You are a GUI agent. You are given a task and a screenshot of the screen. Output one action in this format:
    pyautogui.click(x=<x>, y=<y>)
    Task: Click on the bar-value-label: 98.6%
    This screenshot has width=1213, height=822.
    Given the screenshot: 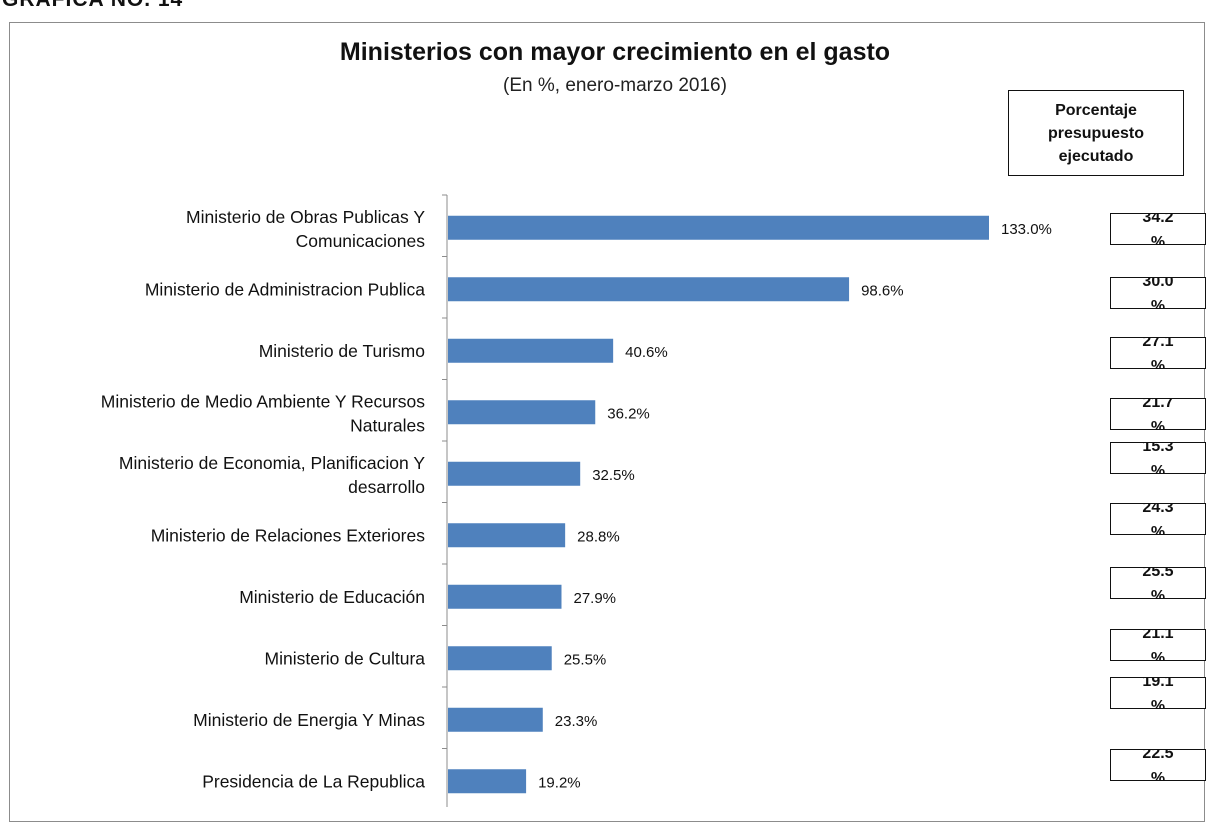 What is the action you would take?
    pyautogui.click(x=882, y=290)
    